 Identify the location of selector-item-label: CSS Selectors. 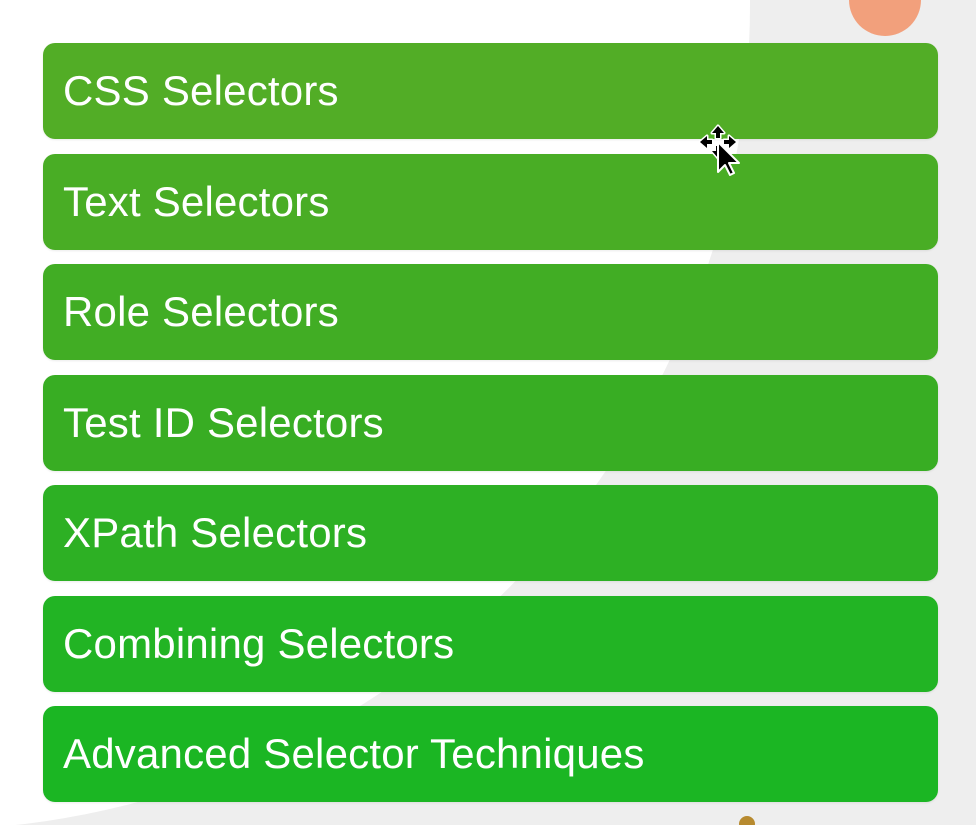
(201, 90).